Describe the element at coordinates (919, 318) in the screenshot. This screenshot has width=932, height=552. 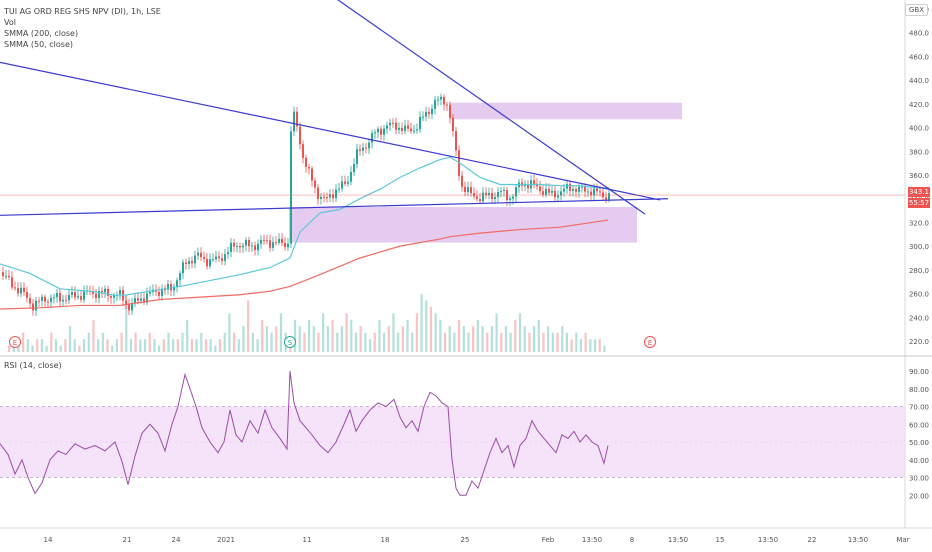
I see `price-tick-label: 240.0` at that location.